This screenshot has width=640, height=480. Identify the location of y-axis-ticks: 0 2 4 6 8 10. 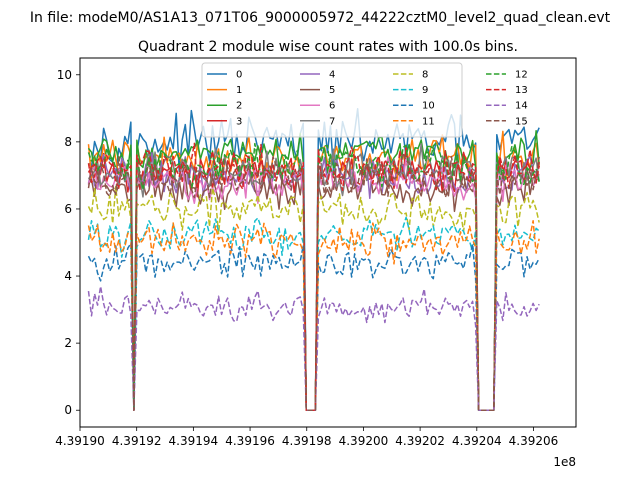
(68, 242).